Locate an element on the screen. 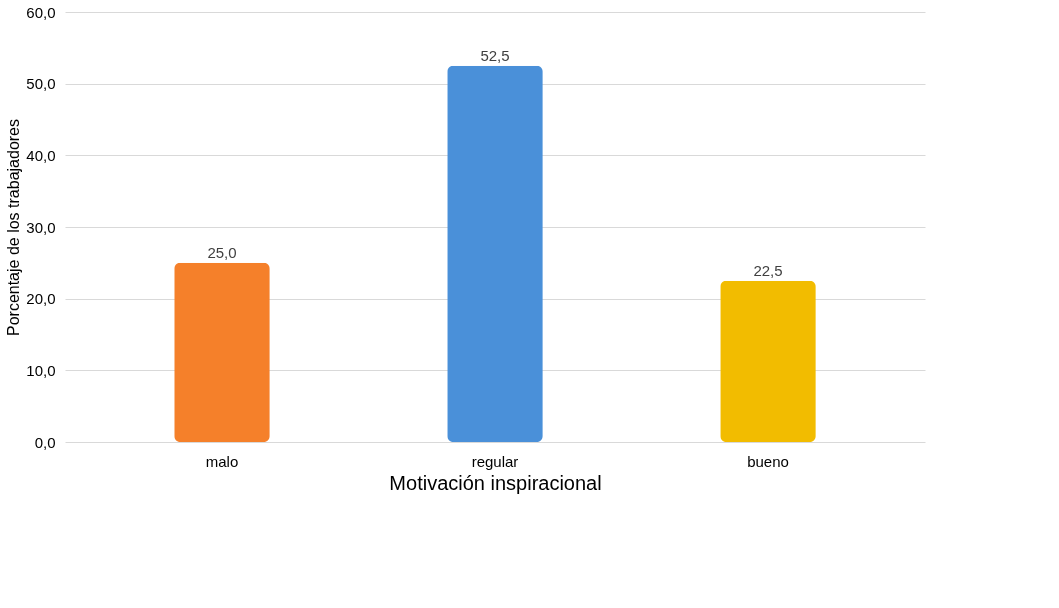 This screenshot has height=608, width=1059. y-axis-title: Porcentaje de los trabajadores is located at coordinates (14, 227).